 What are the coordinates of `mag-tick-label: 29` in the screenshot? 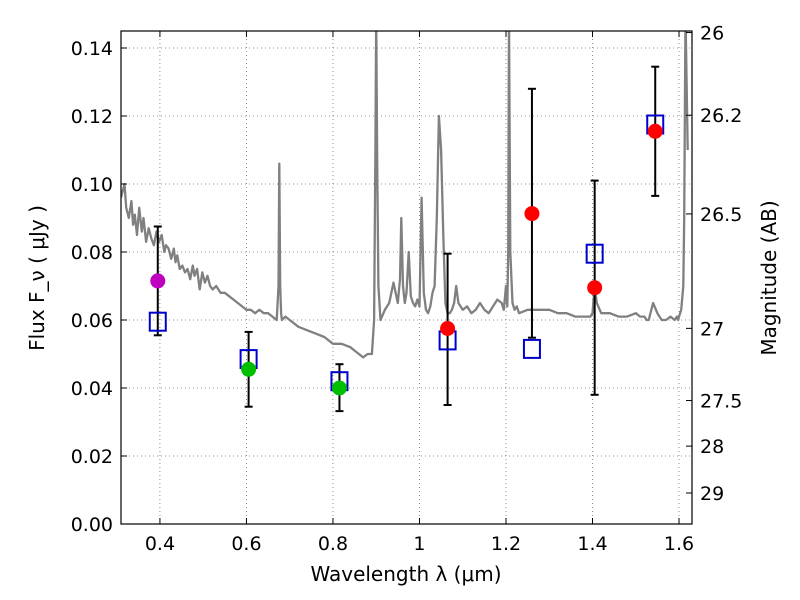 It's located at (712, 494).